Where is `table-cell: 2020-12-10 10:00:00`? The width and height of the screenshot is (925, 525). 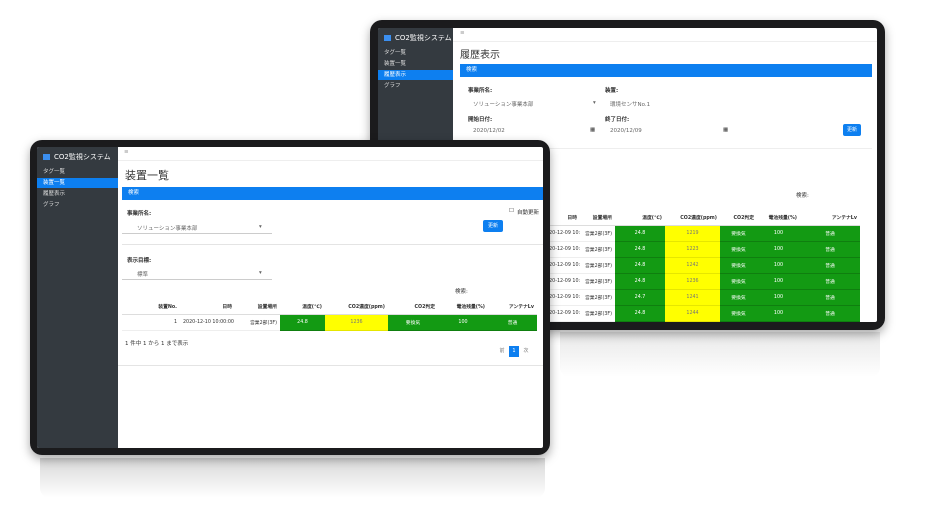 table-cell: 2020-12-10 10:00:00 is located at coordinates (207, 322).